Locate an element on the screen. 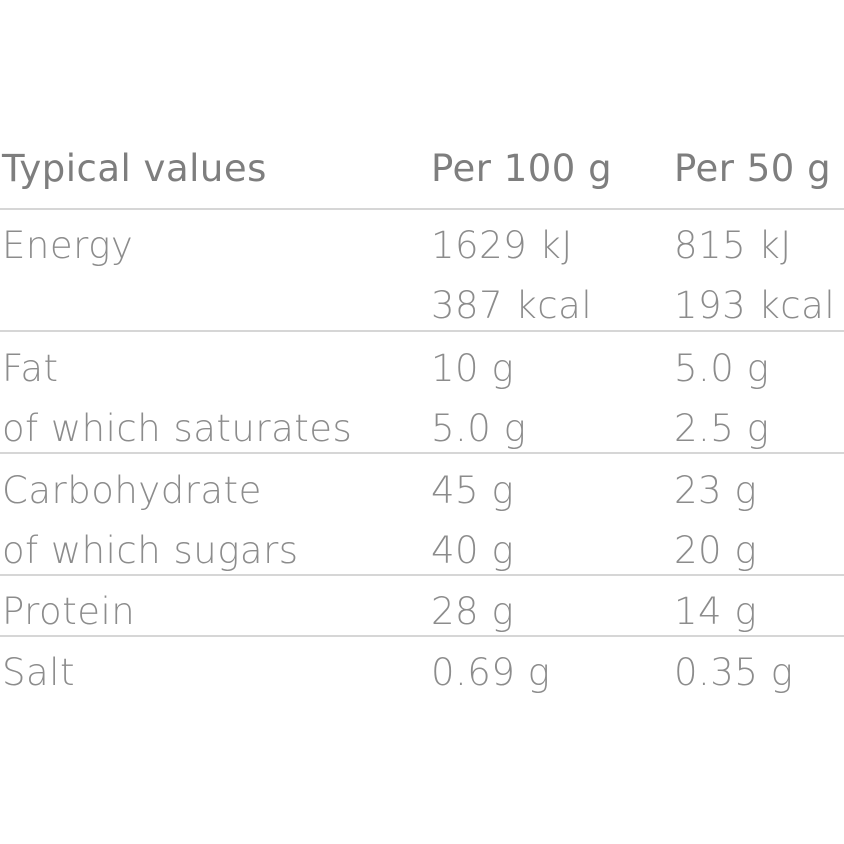  saturates-per-100g: 5.0 g is located at coordinates (479, 428).